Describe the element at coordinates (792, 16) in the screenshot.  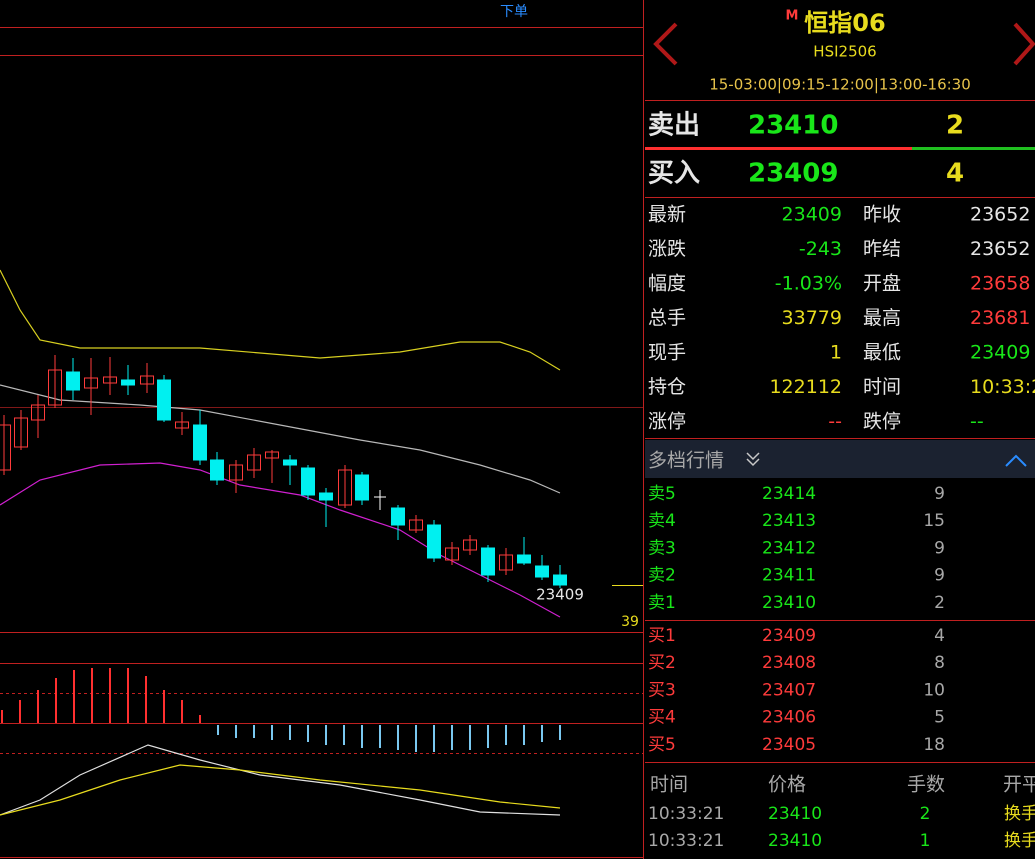
I see `flag: M` at that location.